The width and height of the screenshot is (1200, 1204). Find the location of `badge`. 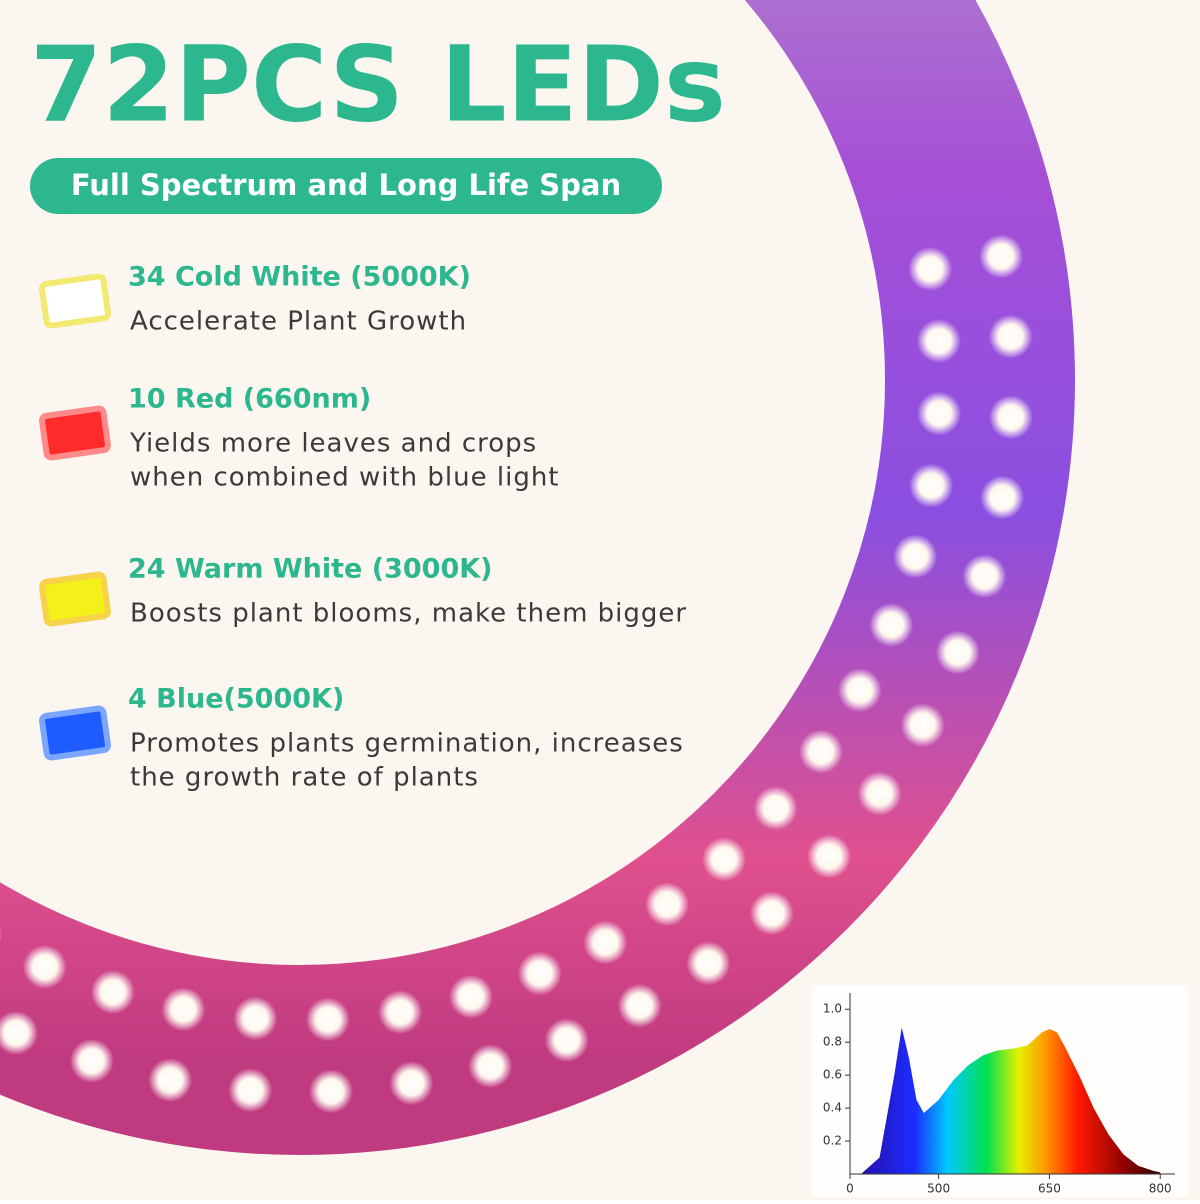

badge is located at coordinates (346, 186).